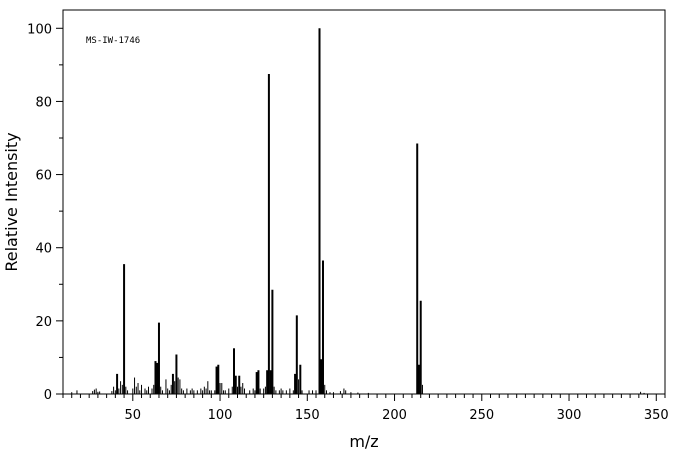  I want to click on x-tick-label: 150, so click(307, 415).